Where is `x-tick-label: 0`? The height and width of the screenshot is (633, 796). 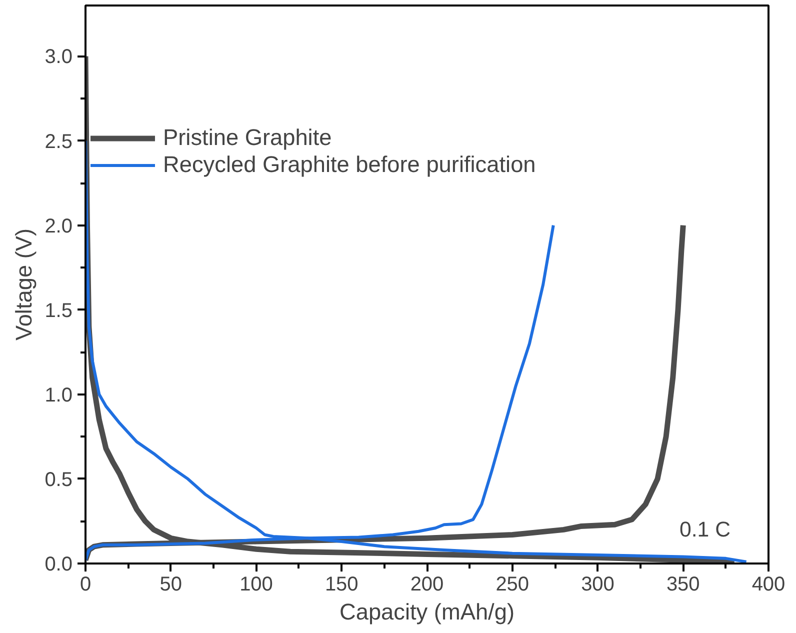
x-tick-label: 0 is located at coordinates (86, 585).